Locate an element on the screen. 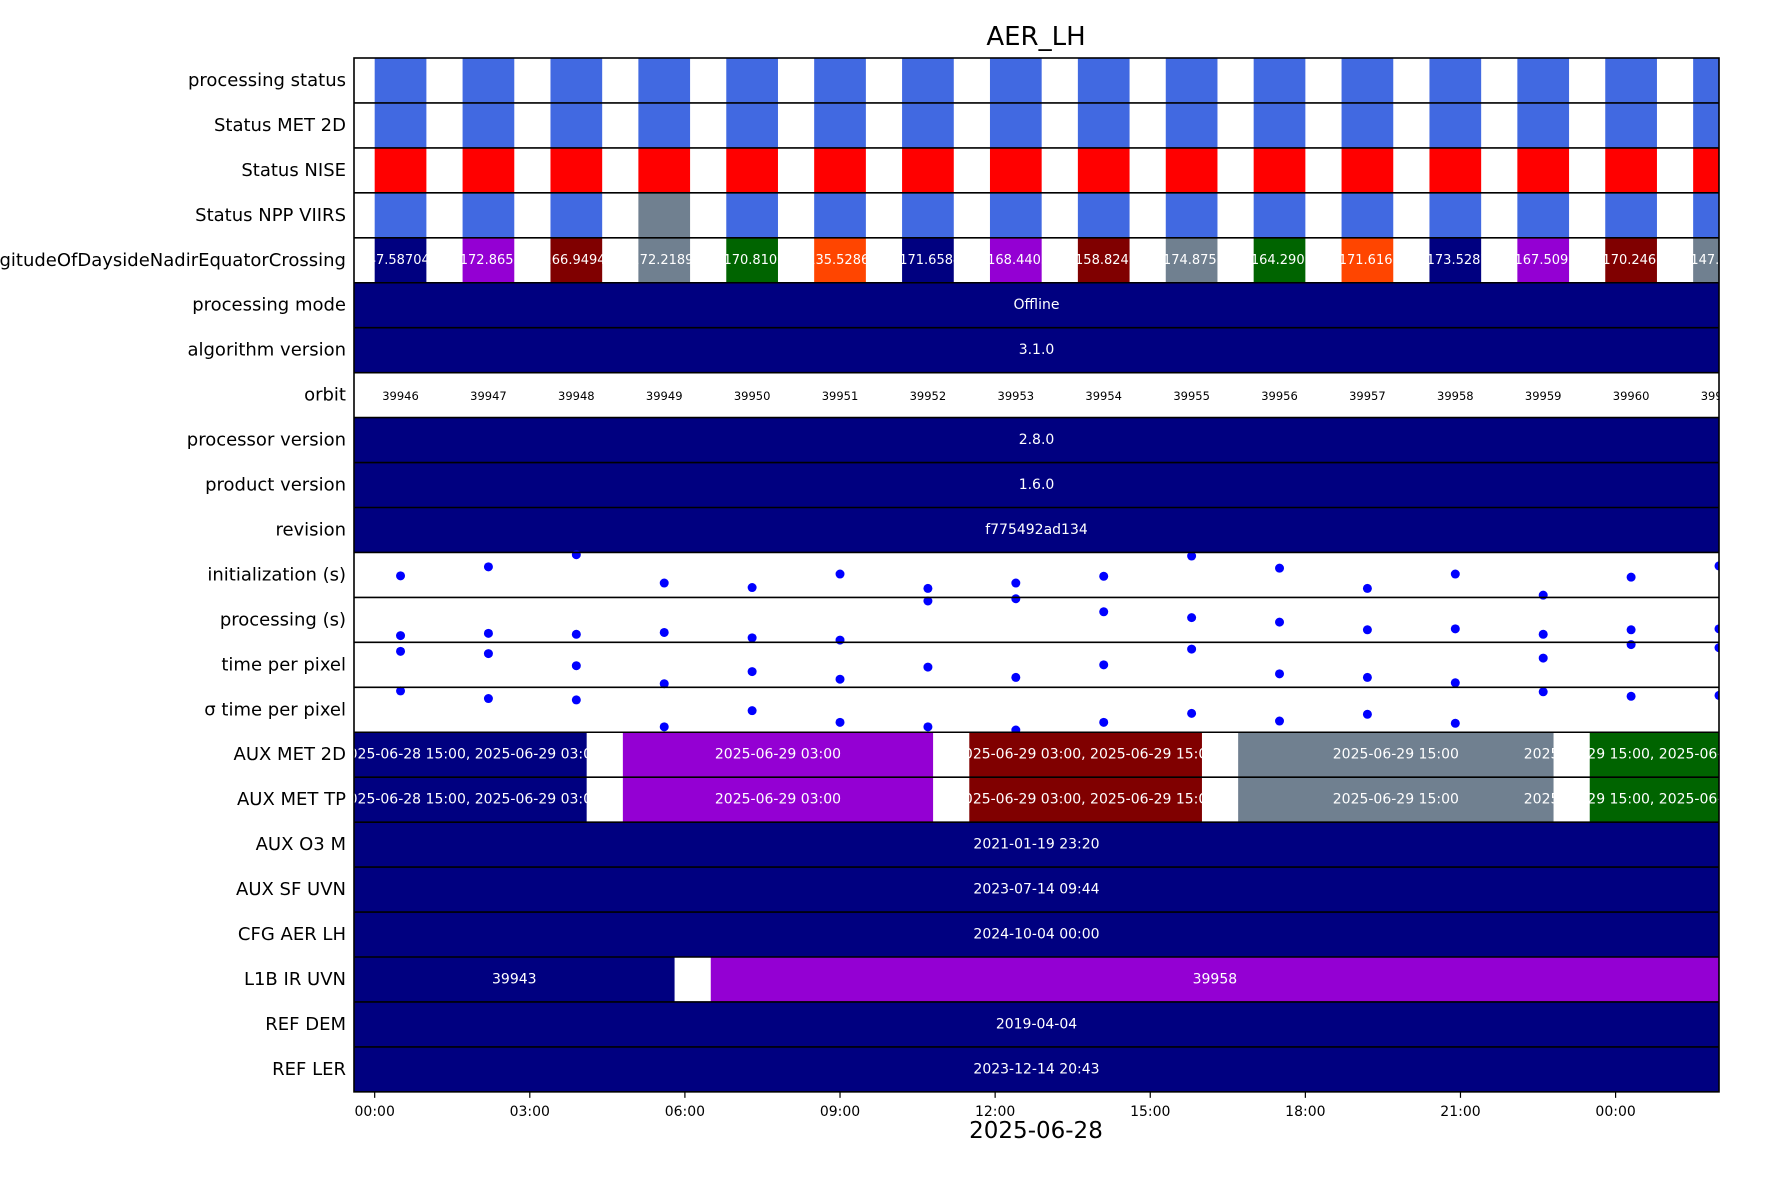 The width and height of the screenshot is (1771, 1181). row-label: REF DEM is located at coordinates (305, 1024).